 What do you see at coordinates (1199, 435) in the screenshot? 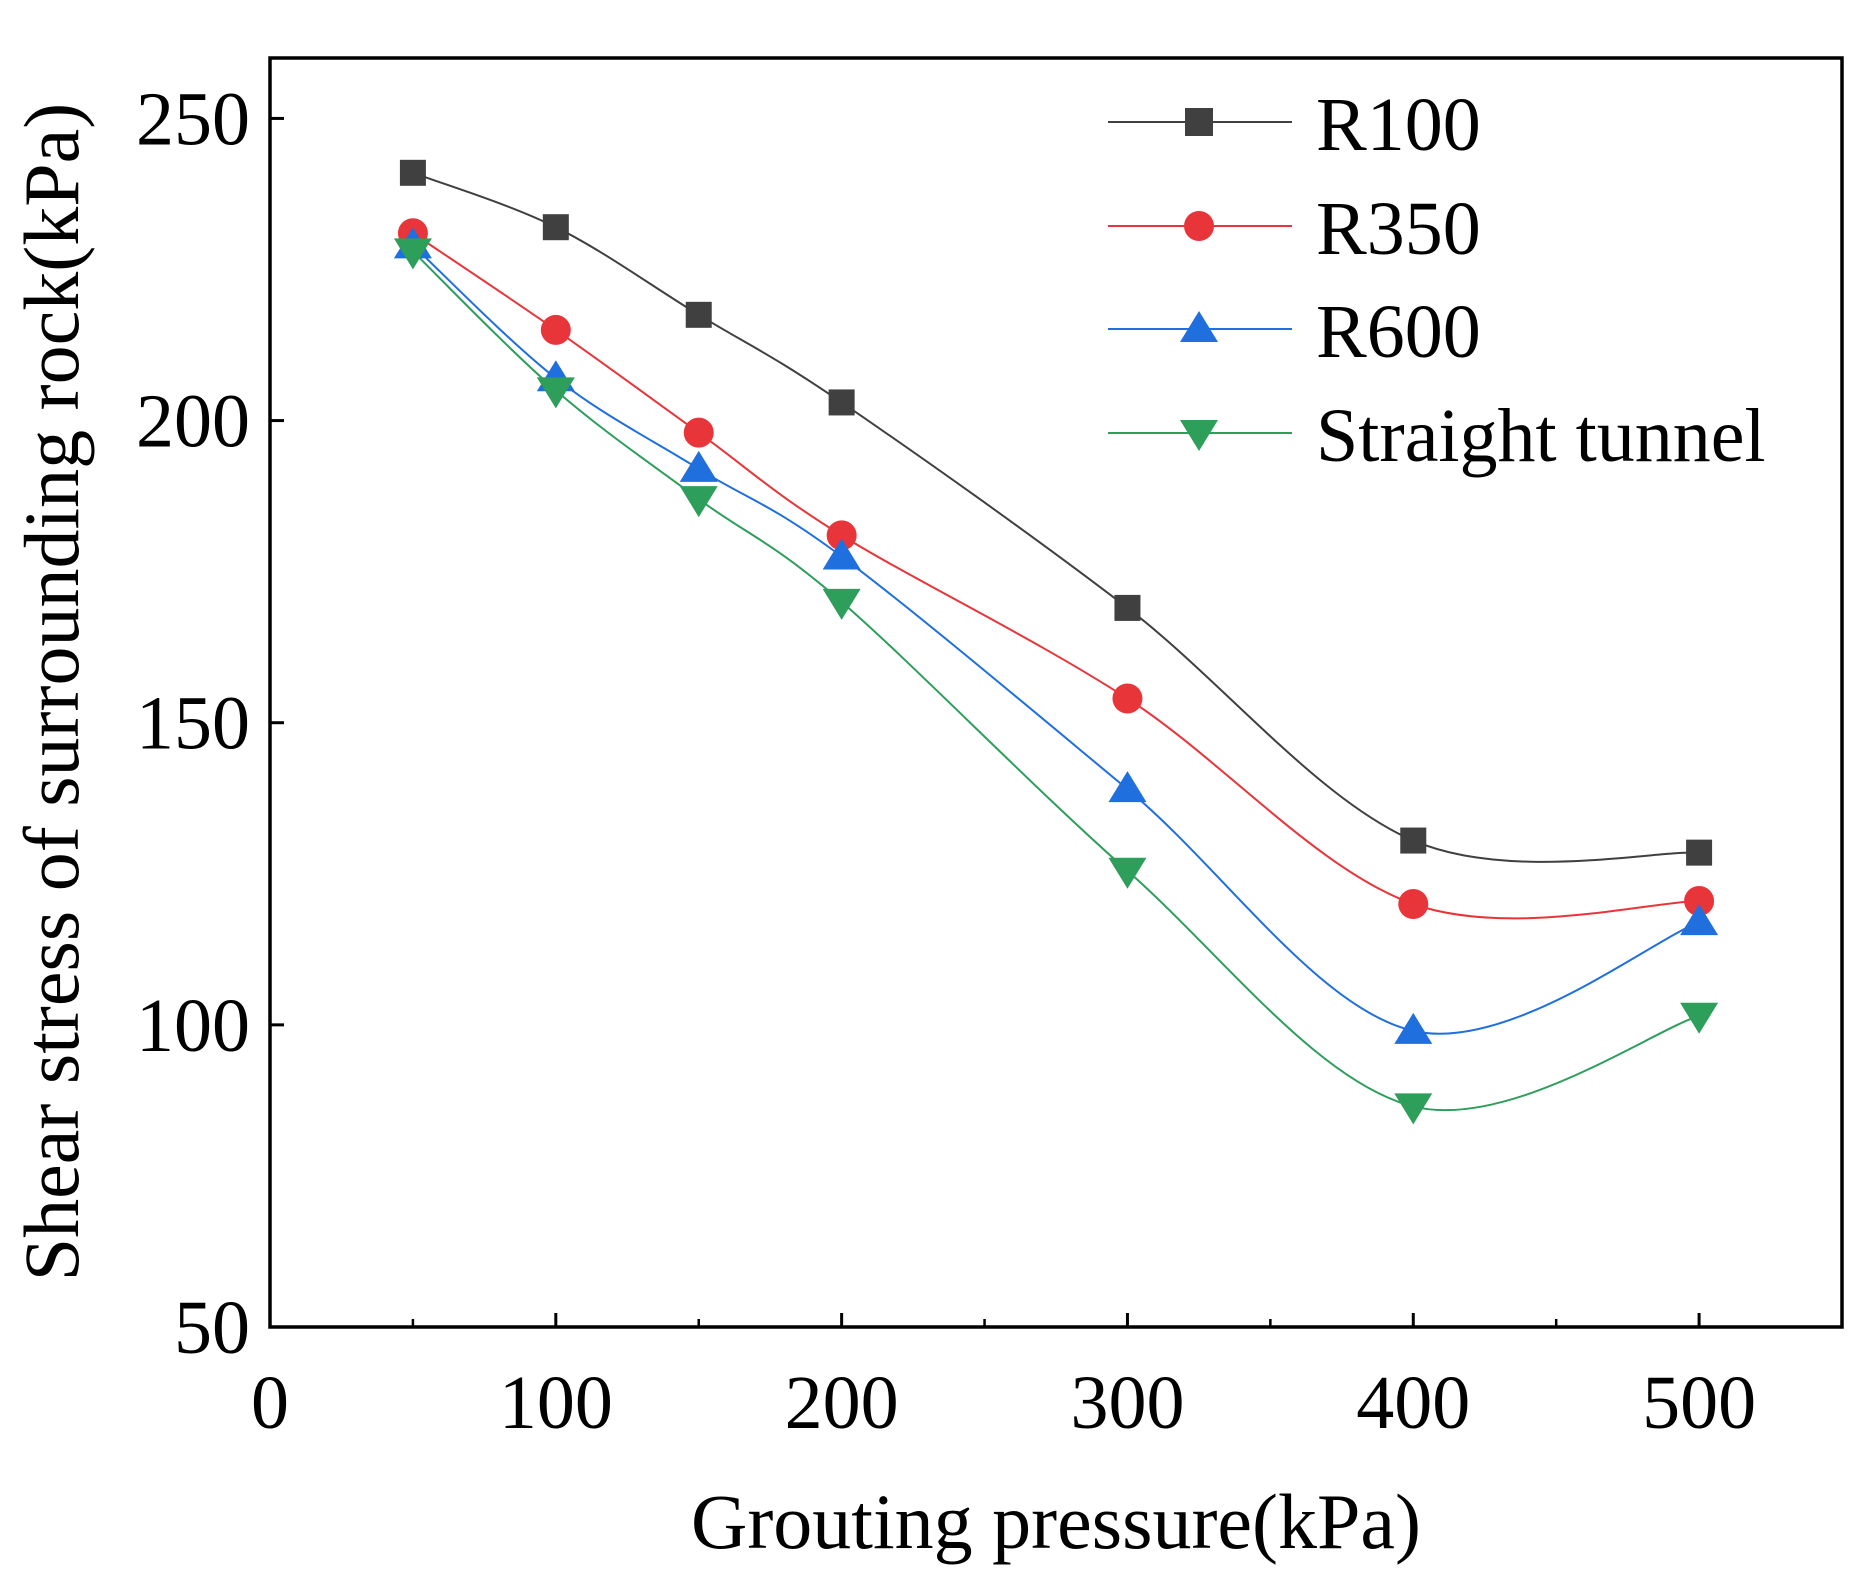
I see `legend-marker-straight-tunnel` at bounding box center [1199, 435].